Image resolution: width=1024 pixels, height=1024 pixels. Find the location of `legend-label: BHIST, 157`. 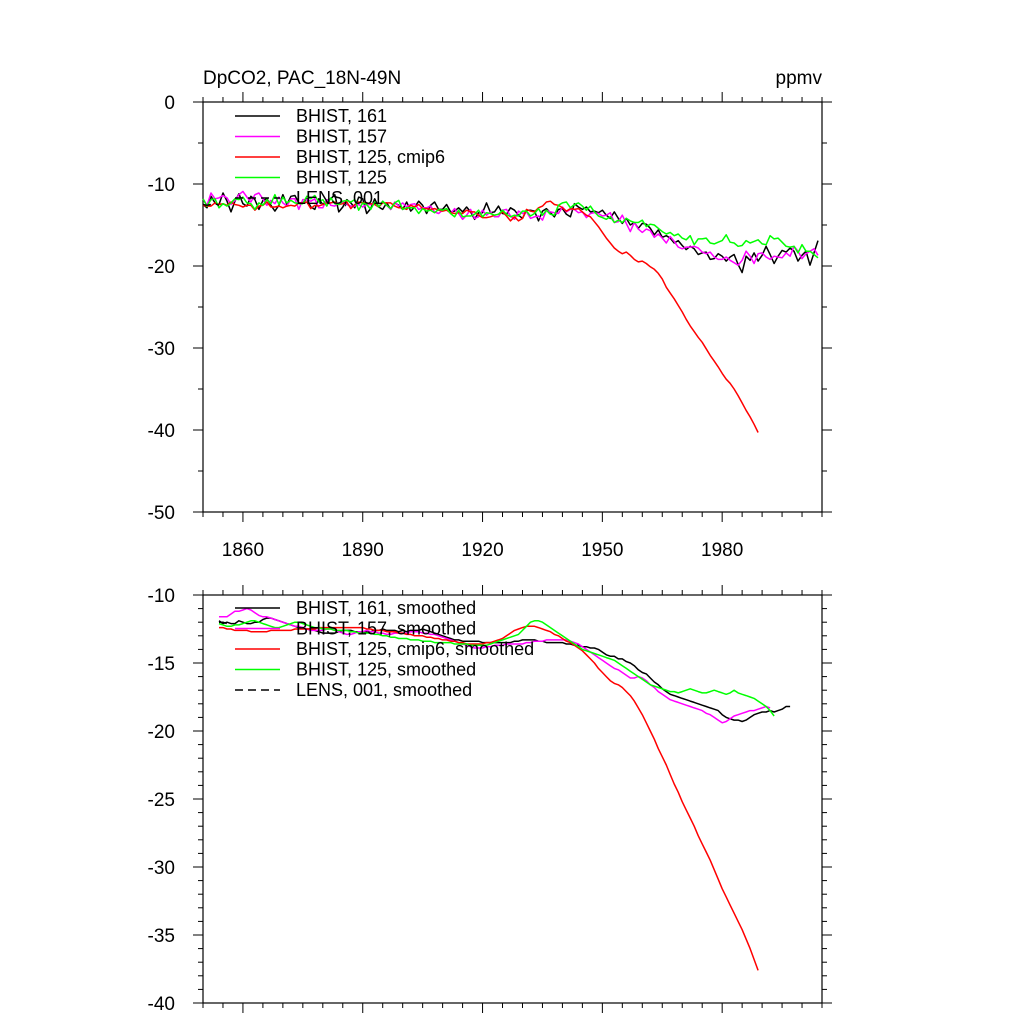

legend-label: BHIST, 157 is located at coordinates (341, 137).